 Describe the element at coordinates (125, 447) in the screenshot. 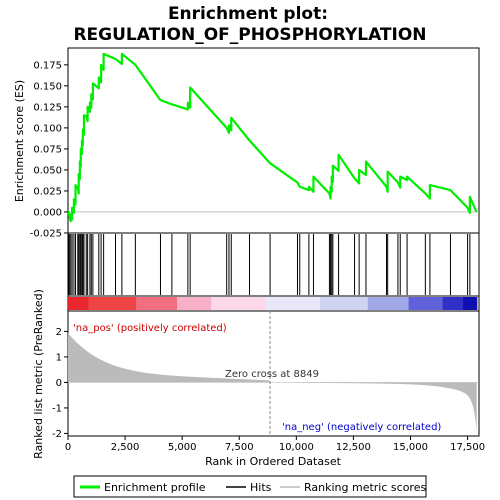

I see `x-tick-label: 2,500` at that location.